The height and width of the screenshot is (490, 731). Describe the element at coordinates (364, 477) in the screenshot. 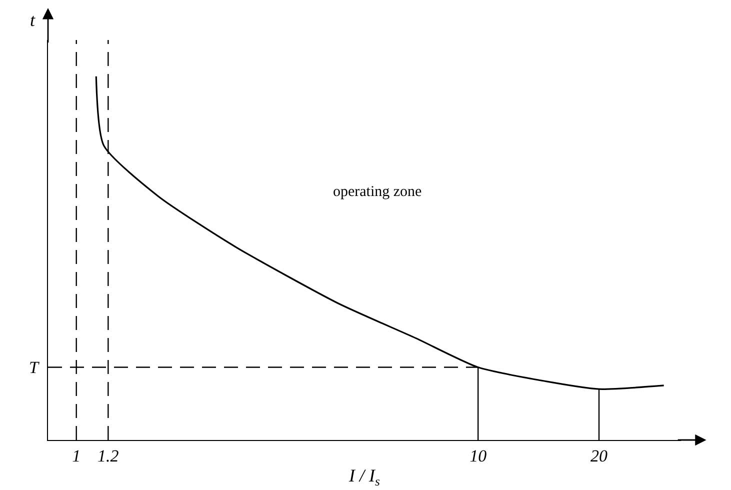

I see `x-axis-title: I / I$_{s}$` at that location.